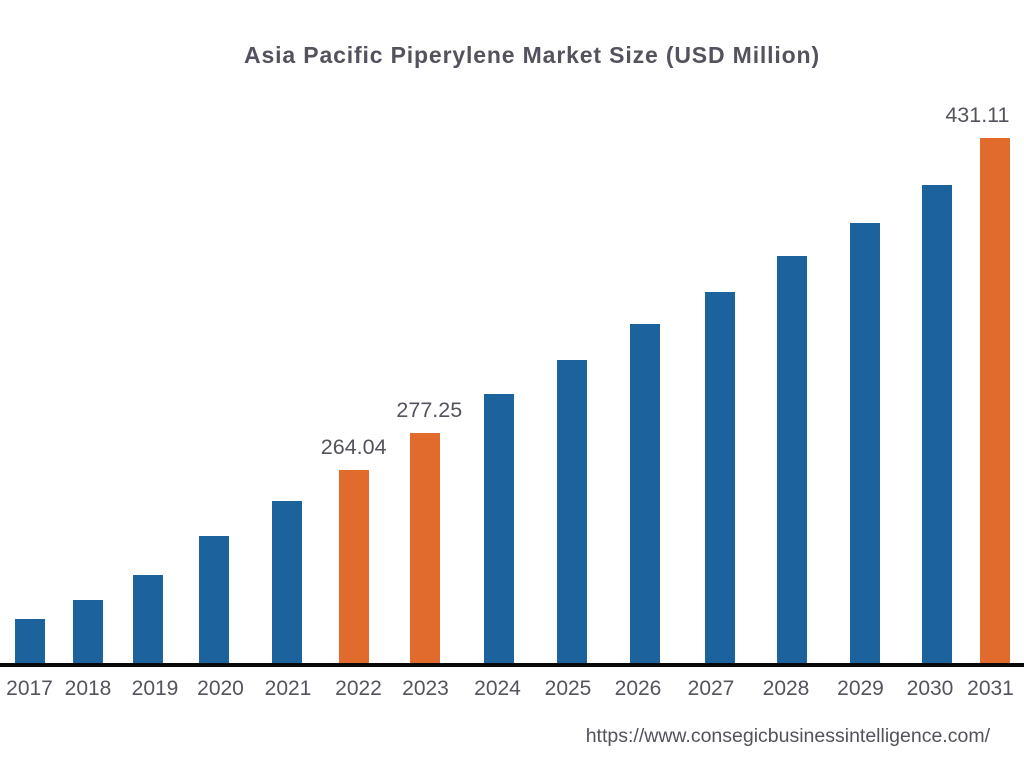  Describe the element at coordinates (719, 477) in the screenshot. I see `bar-2027` at that location.